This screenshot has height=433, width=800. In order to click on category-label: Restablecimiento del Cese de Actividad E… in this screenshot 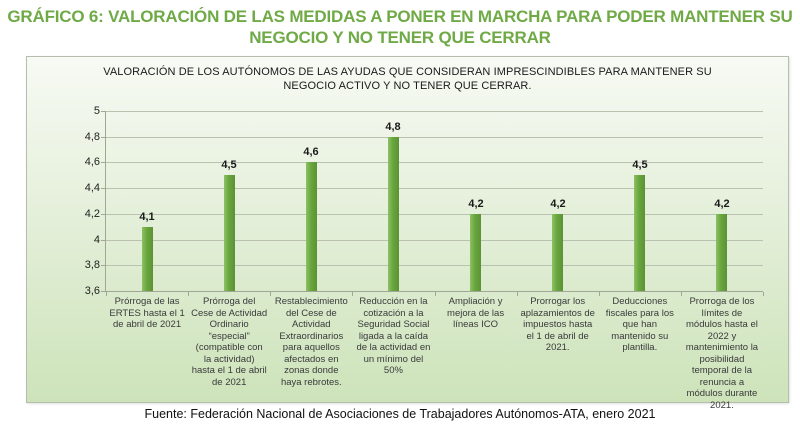, I will do `click(311, 342)`.